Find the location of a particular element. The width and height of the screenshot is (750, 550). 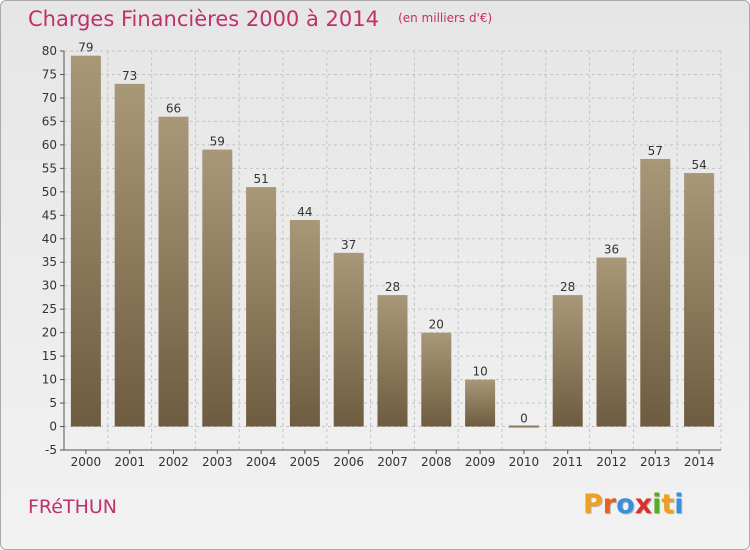

data-label: 57 is located at coordinates (655, 151).